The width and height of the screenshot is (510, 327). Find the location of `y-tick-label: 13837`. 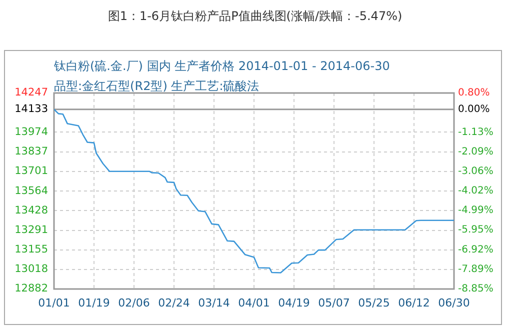

y-tick-label: 13837 is located at coordinates (31, 152).